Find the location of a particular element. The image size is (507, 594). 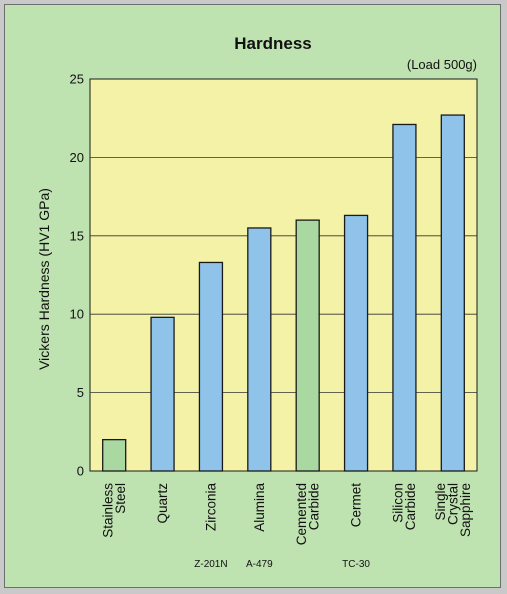

grade-label: TC-30 is located at coordinates (356, 564).